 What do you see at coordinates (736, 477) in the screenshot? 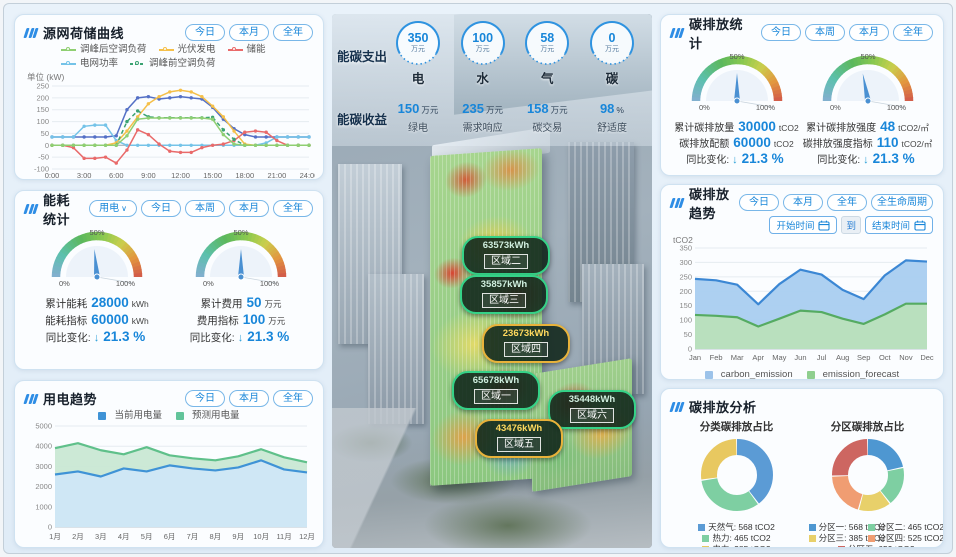
I see `category-donut-chart` at bounding box center [736, 477].